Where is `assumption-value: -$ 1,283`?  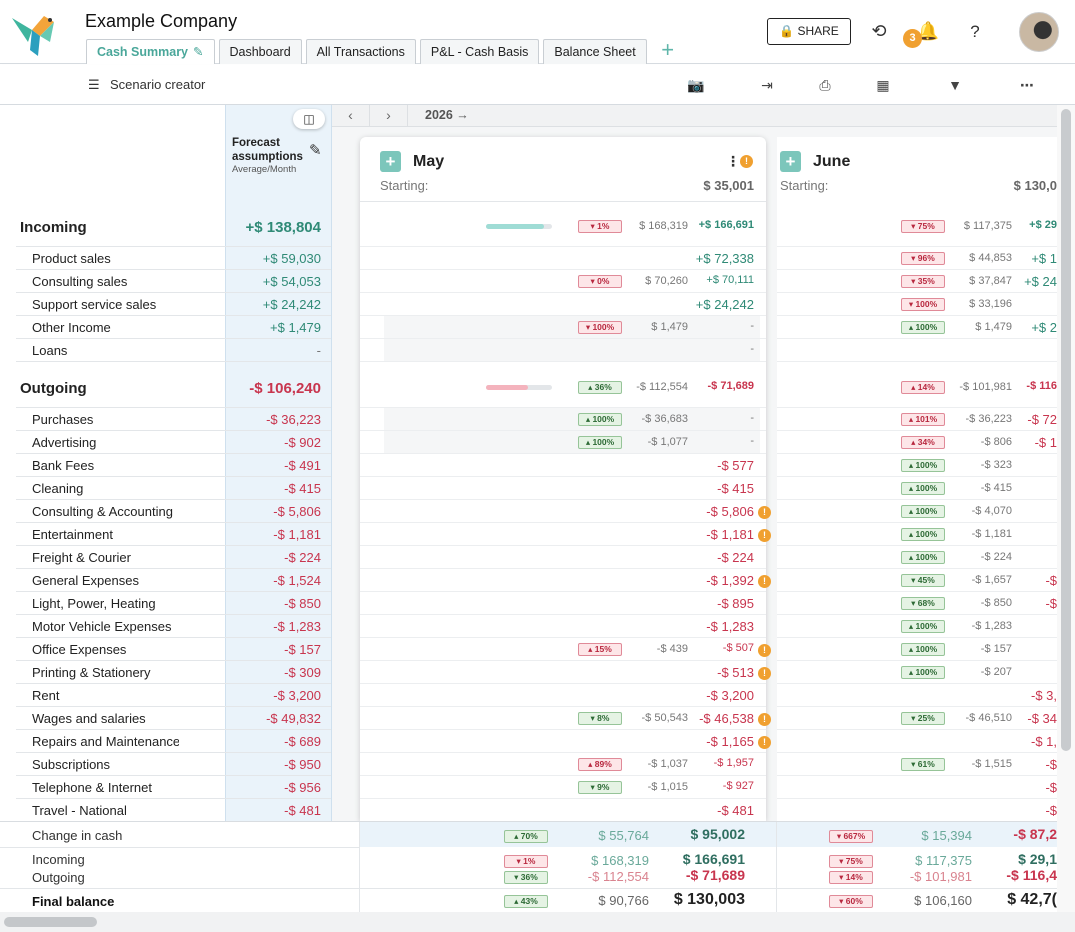 assumption-value: -$ 1,283 is located at coordinates (297, 626).